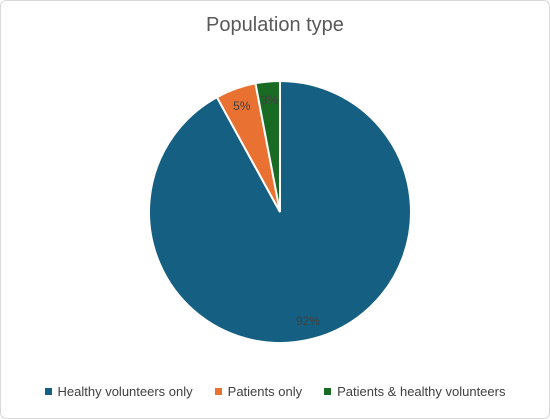  Describe the element at coordinates (270, 100) in the screenshot. I see `data-label-patients-and-healthy: 3%` at that location.